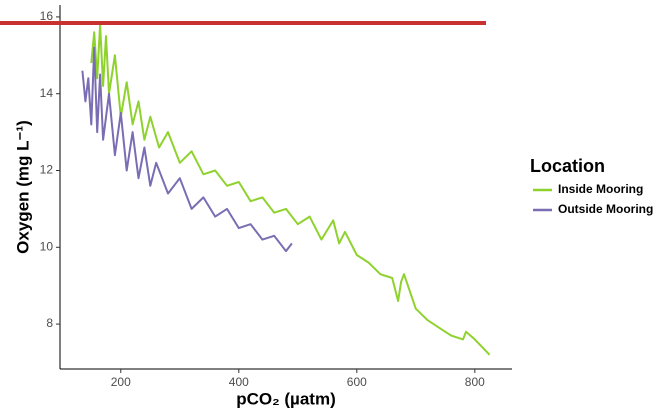 The width and height of the screenshot is (665, 413). Describe the element at coordinates (600, 189) in the screenshot. I see `legend-label: Inside Mooring` at that location.